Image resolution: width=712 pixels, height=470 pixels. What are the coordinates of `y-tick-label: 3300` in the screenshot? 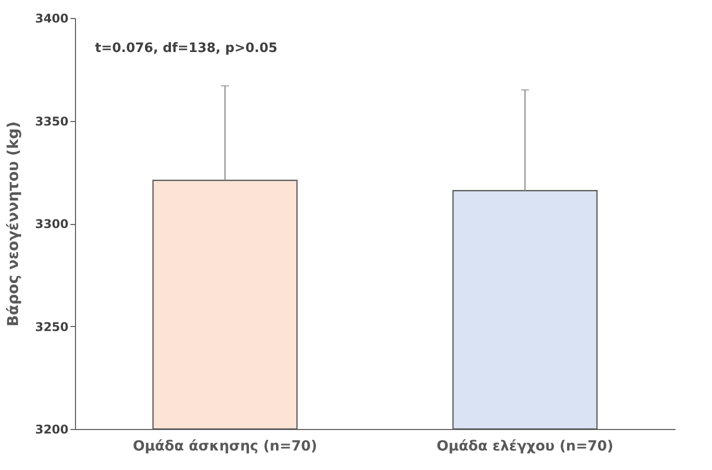 It's located at (51, 224).